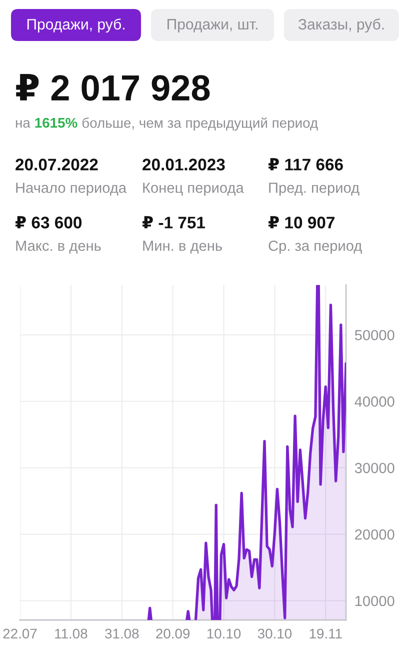  Describe the element at coordinates (173, 633) in the screenshot. I see `x-tick-label: 20.09` at that location.